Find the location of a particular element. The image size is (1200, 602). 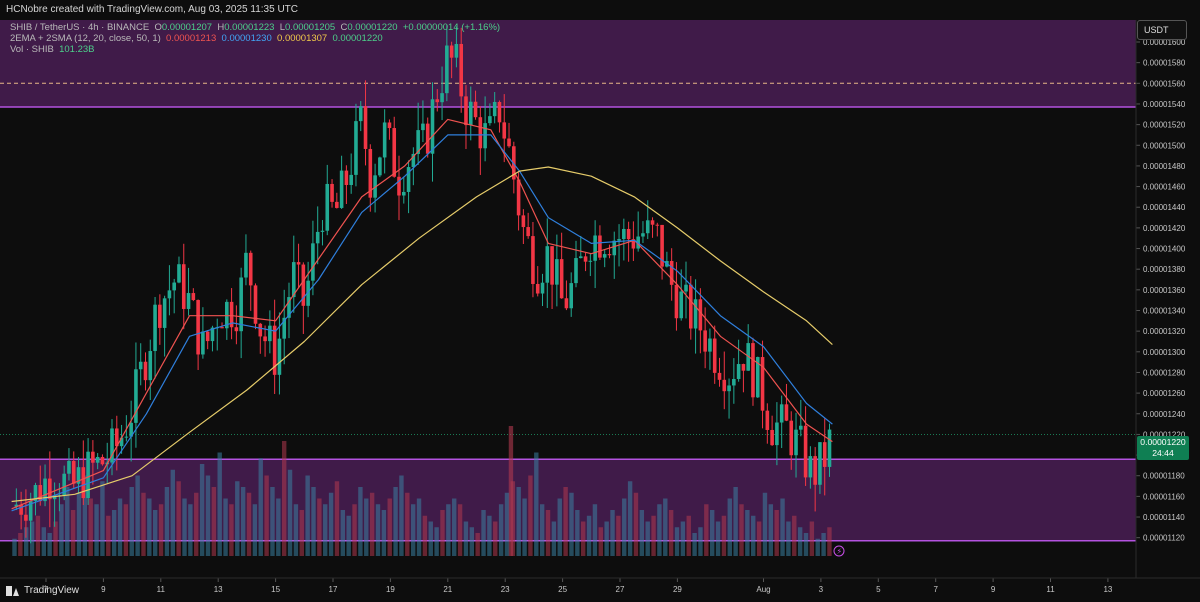

change-value: +0.00000014 (+1.16%) is located at coordinates (451, 27).